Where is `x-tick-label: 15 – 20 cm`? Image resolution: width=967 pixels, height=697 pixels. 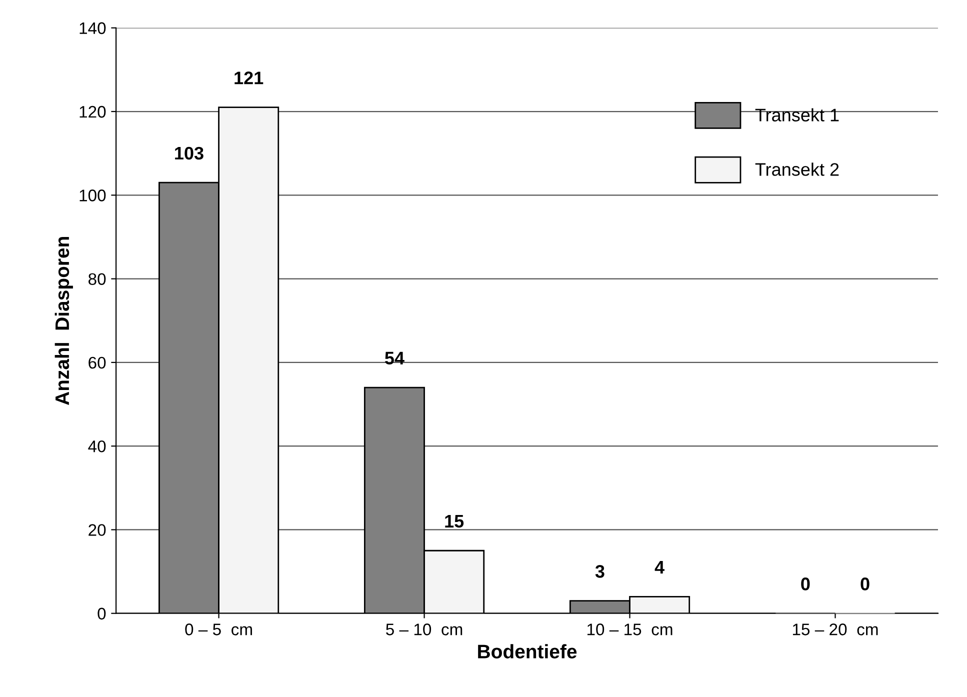
x-tick-label: 15 – 20 cm is located at coordinates (835, 630).